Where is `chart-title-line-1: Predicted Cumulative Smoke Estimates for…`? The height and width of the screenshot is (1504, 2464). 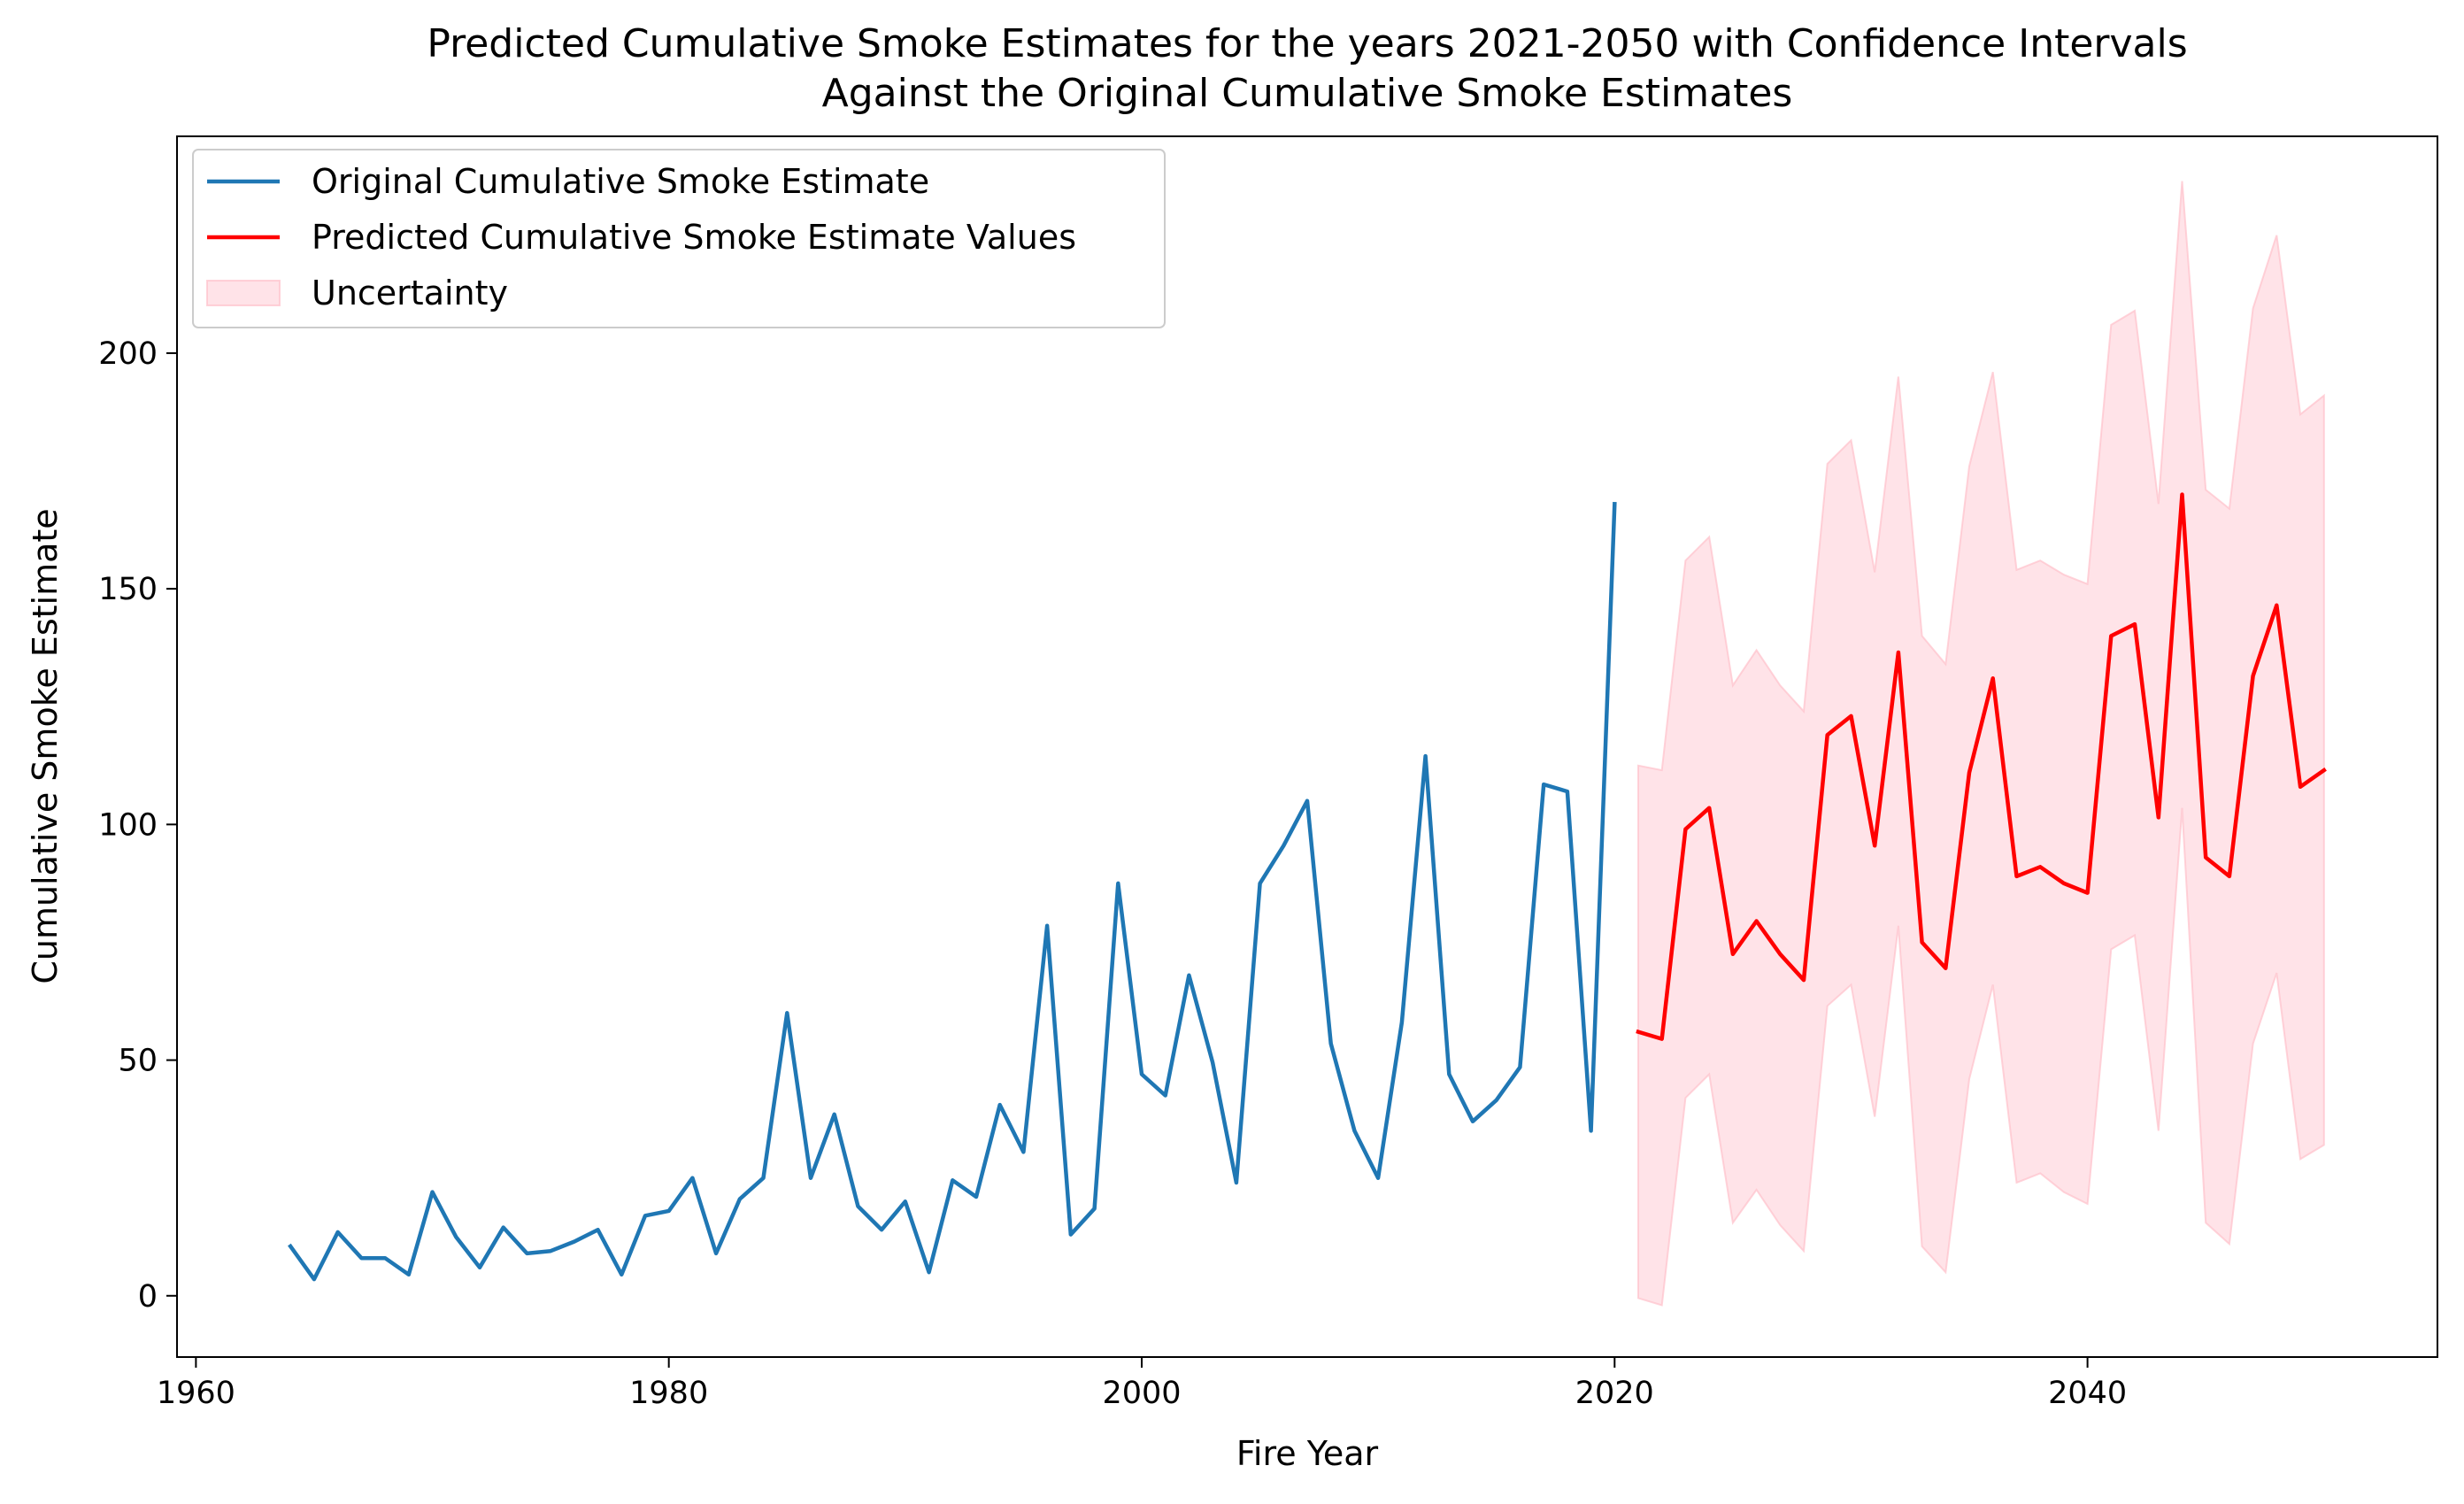 chart-title-line-1: Predicted Cumulative Smoke Estimates for… is located at coordinates (1307, 43).